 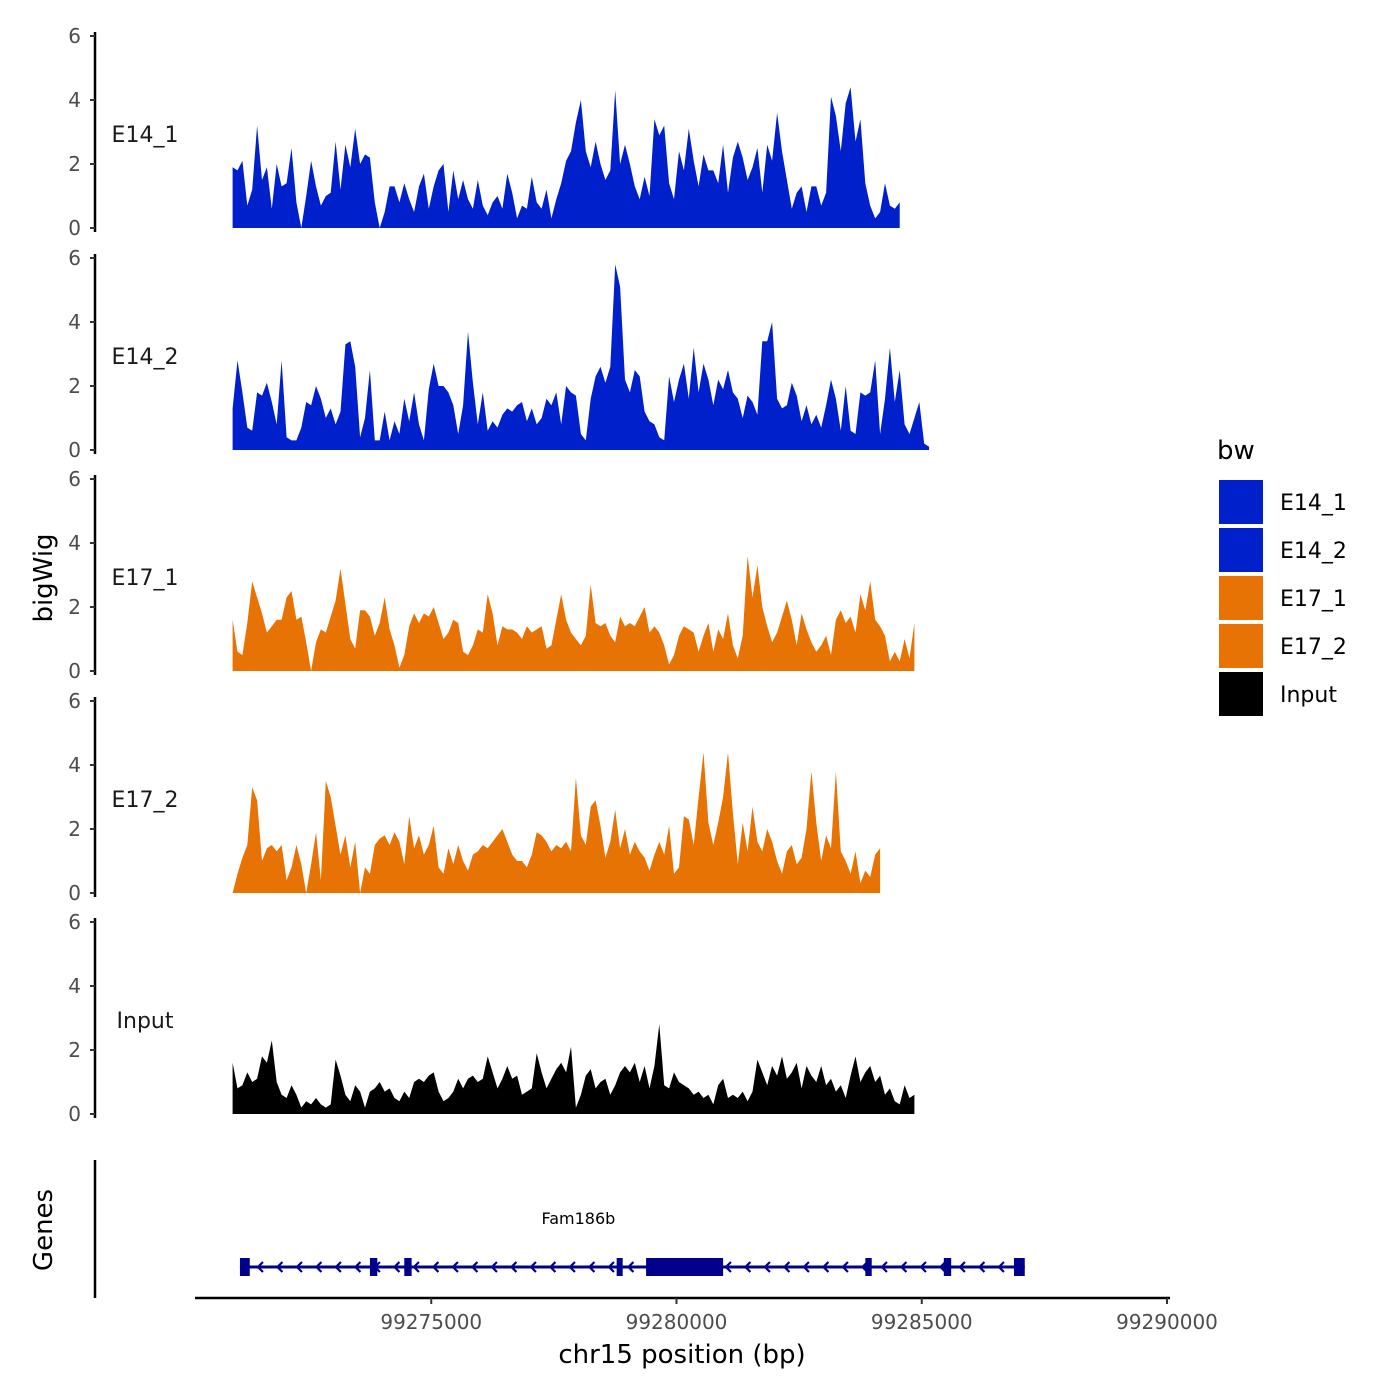 I want to click on legend: bw E14_1 E14_2 E17_1 E17_2 Input, so click(x=1282, y=576).